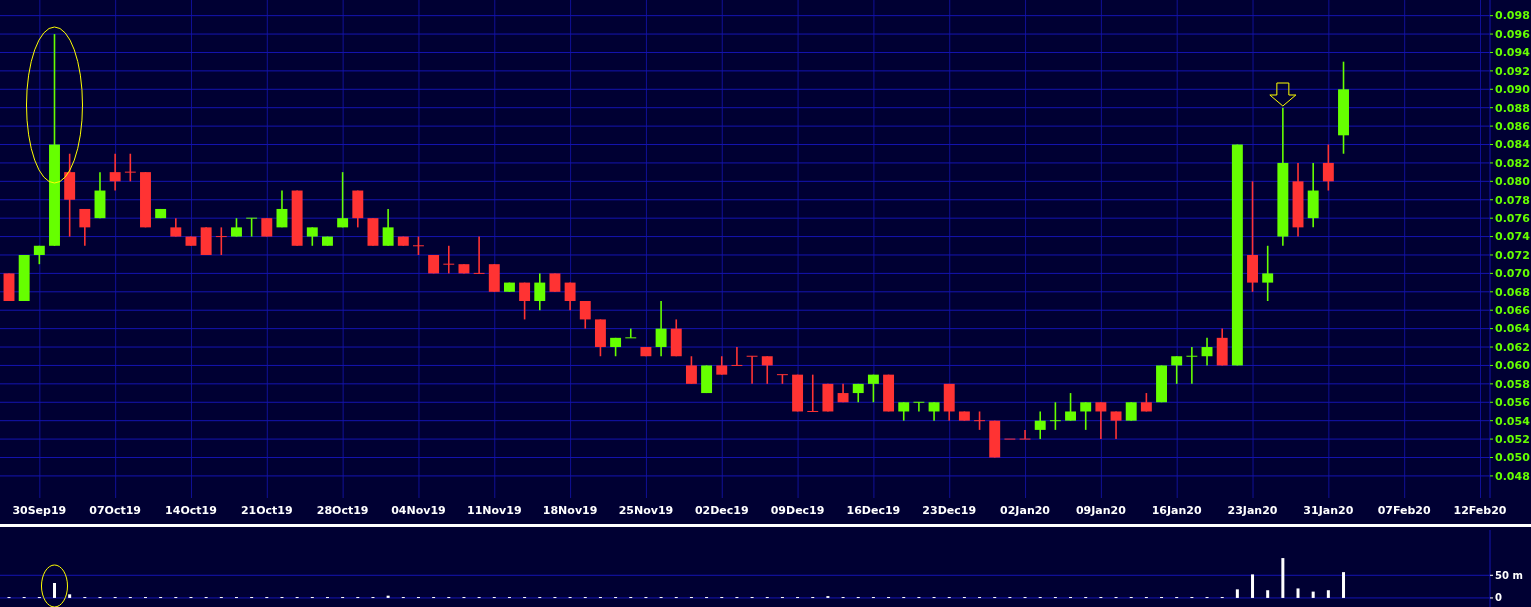 This screenshot has width=1531, height=607. What do you see at coordinates (646, 510) in the screenshot?
I see `x-tick-label: 25Nov19` at bounding box center [646, 510].